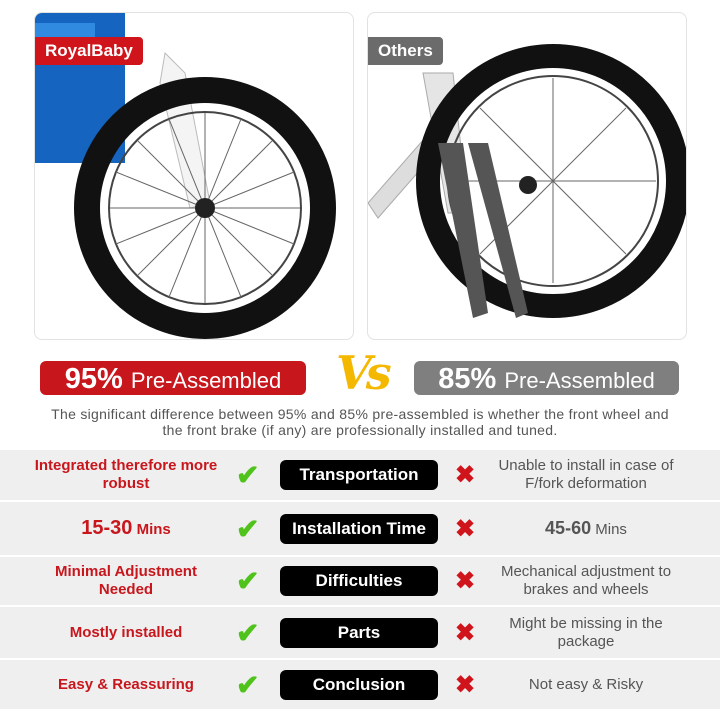 The image size is (720, 720). I want to click on category-label: Transportation, so click(359, 475).